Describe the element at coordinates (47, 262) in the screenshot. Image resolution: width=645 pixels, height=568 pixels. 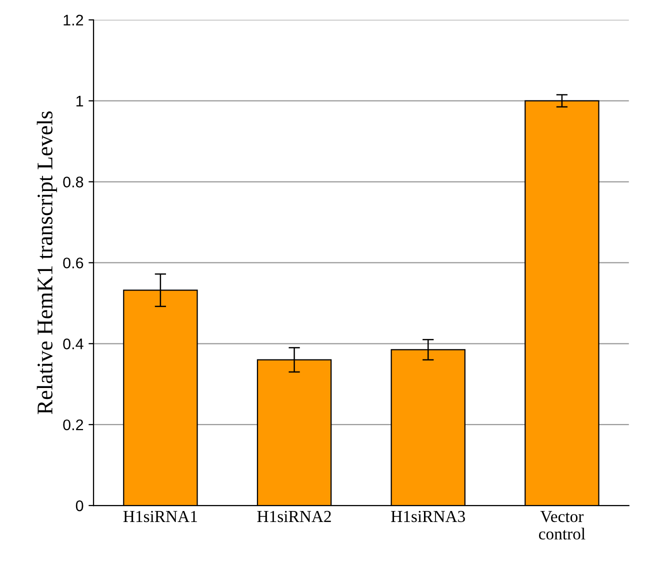
I see `y-axis-title: Relative HemK1 transcript Levels` at that location.